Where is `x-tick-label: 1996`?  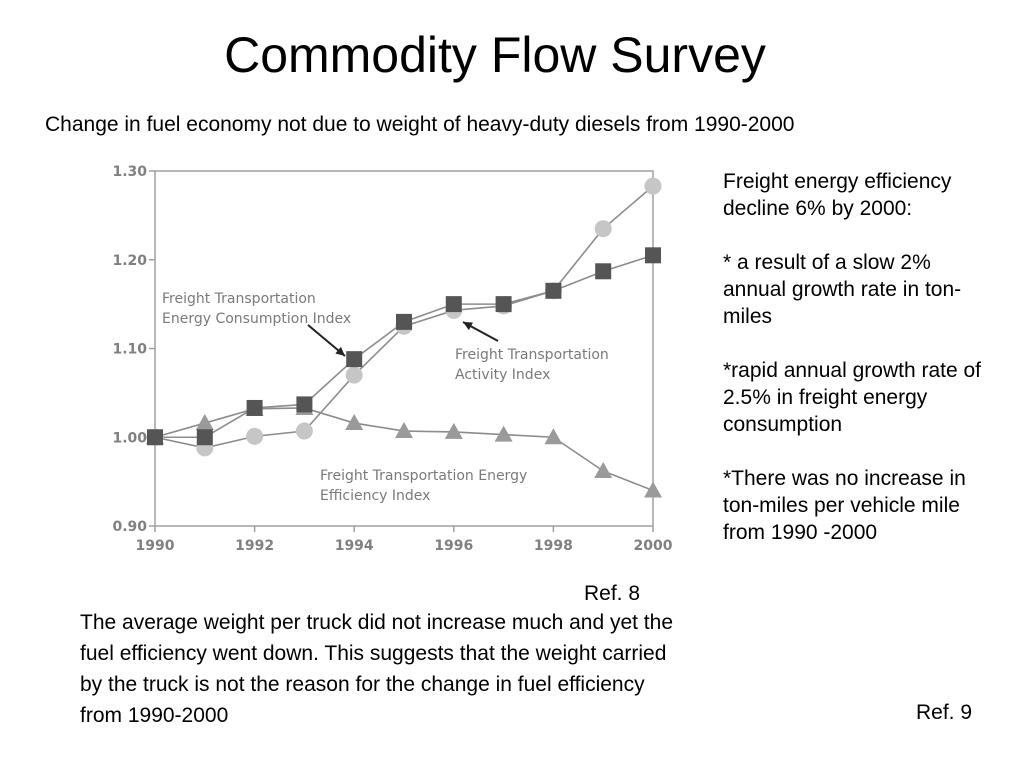
x-tick-label: 1996 is located at coordinates (453, 546).